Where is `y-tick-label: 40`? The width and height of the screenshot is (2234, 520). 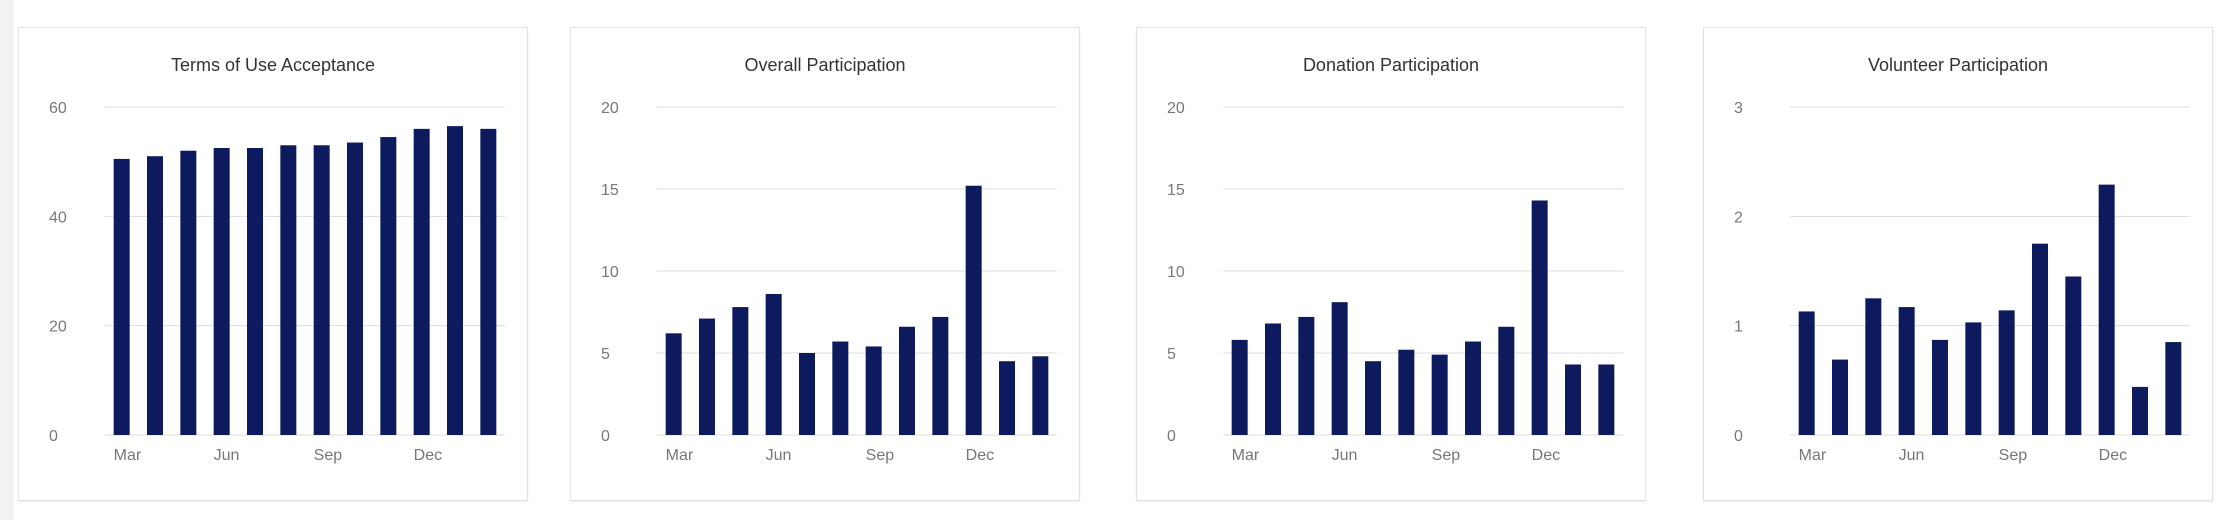 y-tick-label: 40 is located at coordinates (58, 217).